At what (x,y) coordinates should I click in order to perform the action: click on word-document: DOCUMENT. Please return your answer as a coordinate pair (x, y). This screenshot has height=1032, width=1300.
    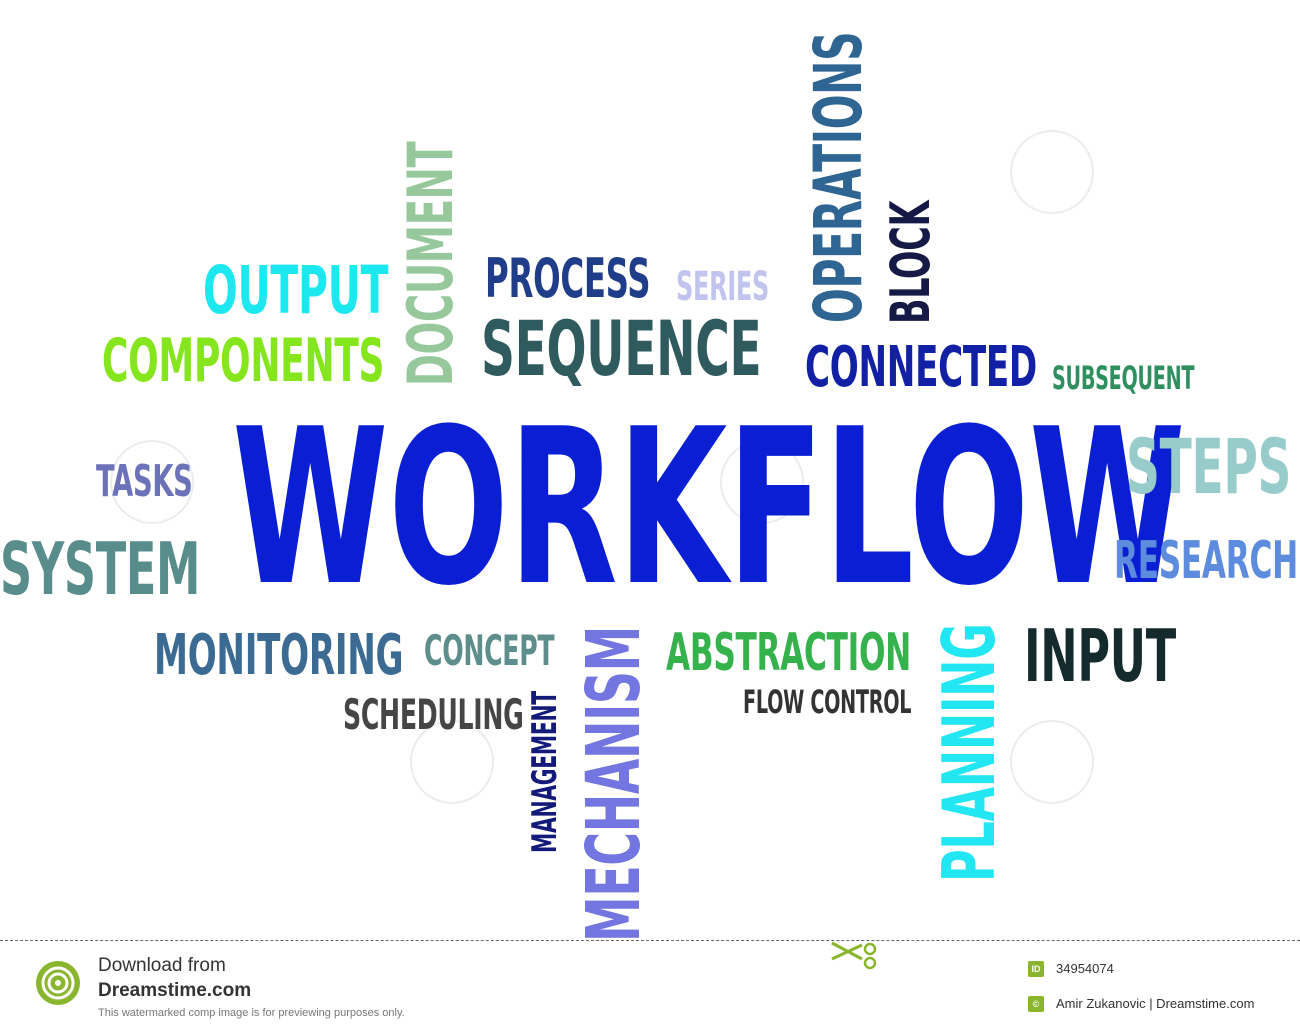
    Looking at the image, I should click on (430, 263).